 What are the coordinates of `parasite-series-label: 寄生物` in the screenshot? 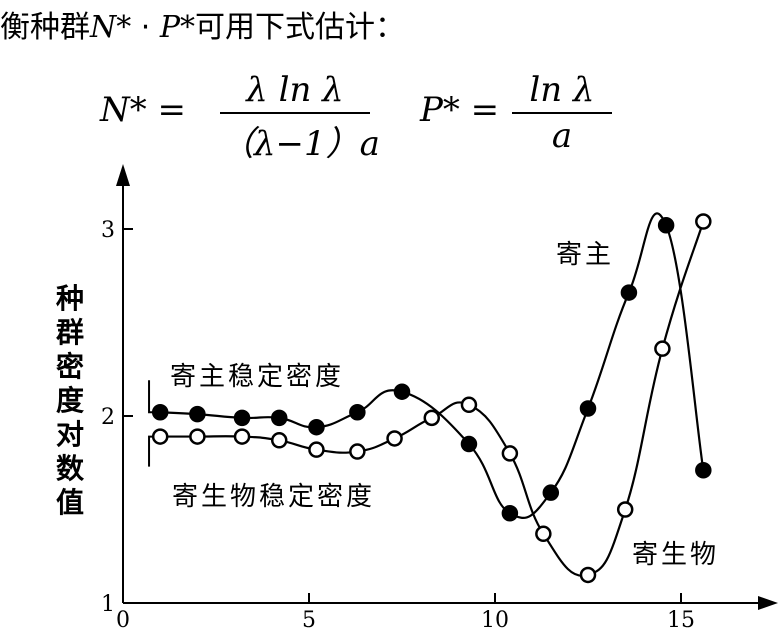 It's located at (675, 555).